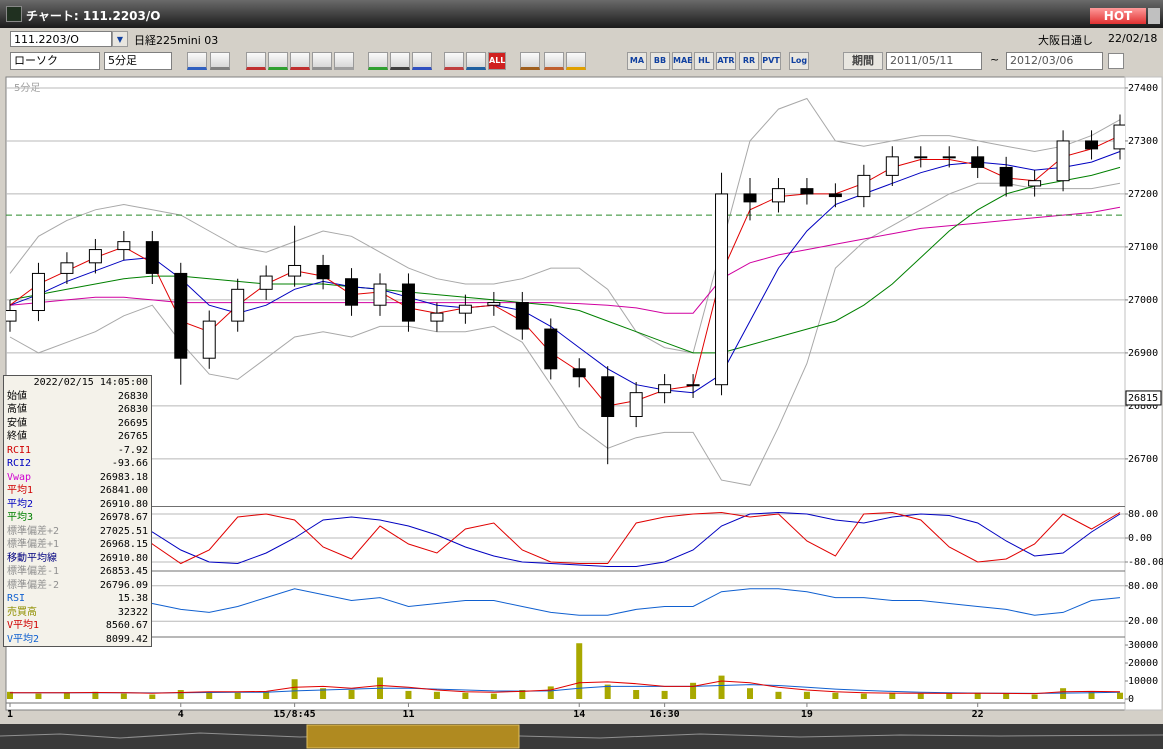  I want to click on period-button: 期間, so click(863, 61).